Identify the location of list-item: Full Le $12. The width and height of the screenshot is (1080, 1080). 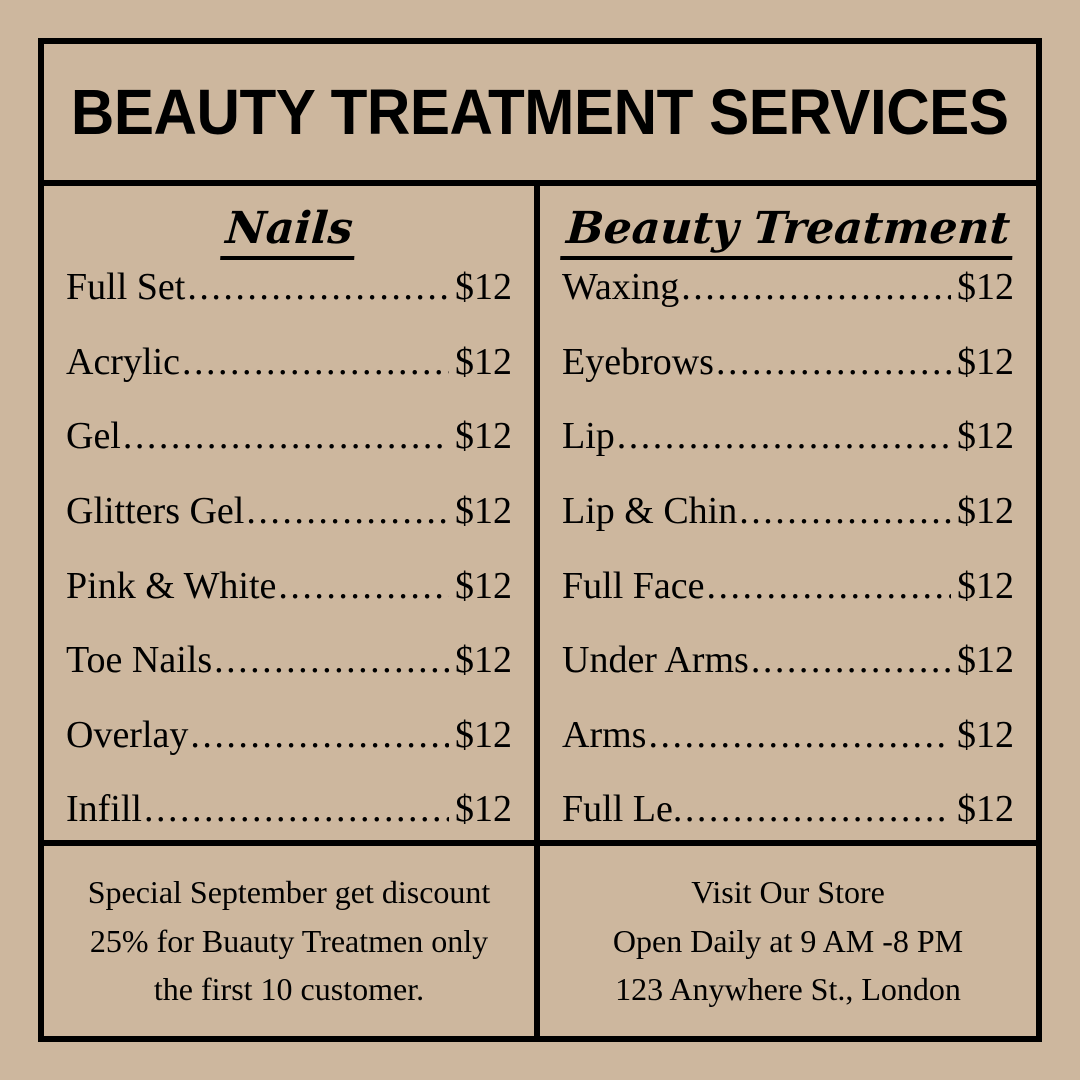
(788, 810).